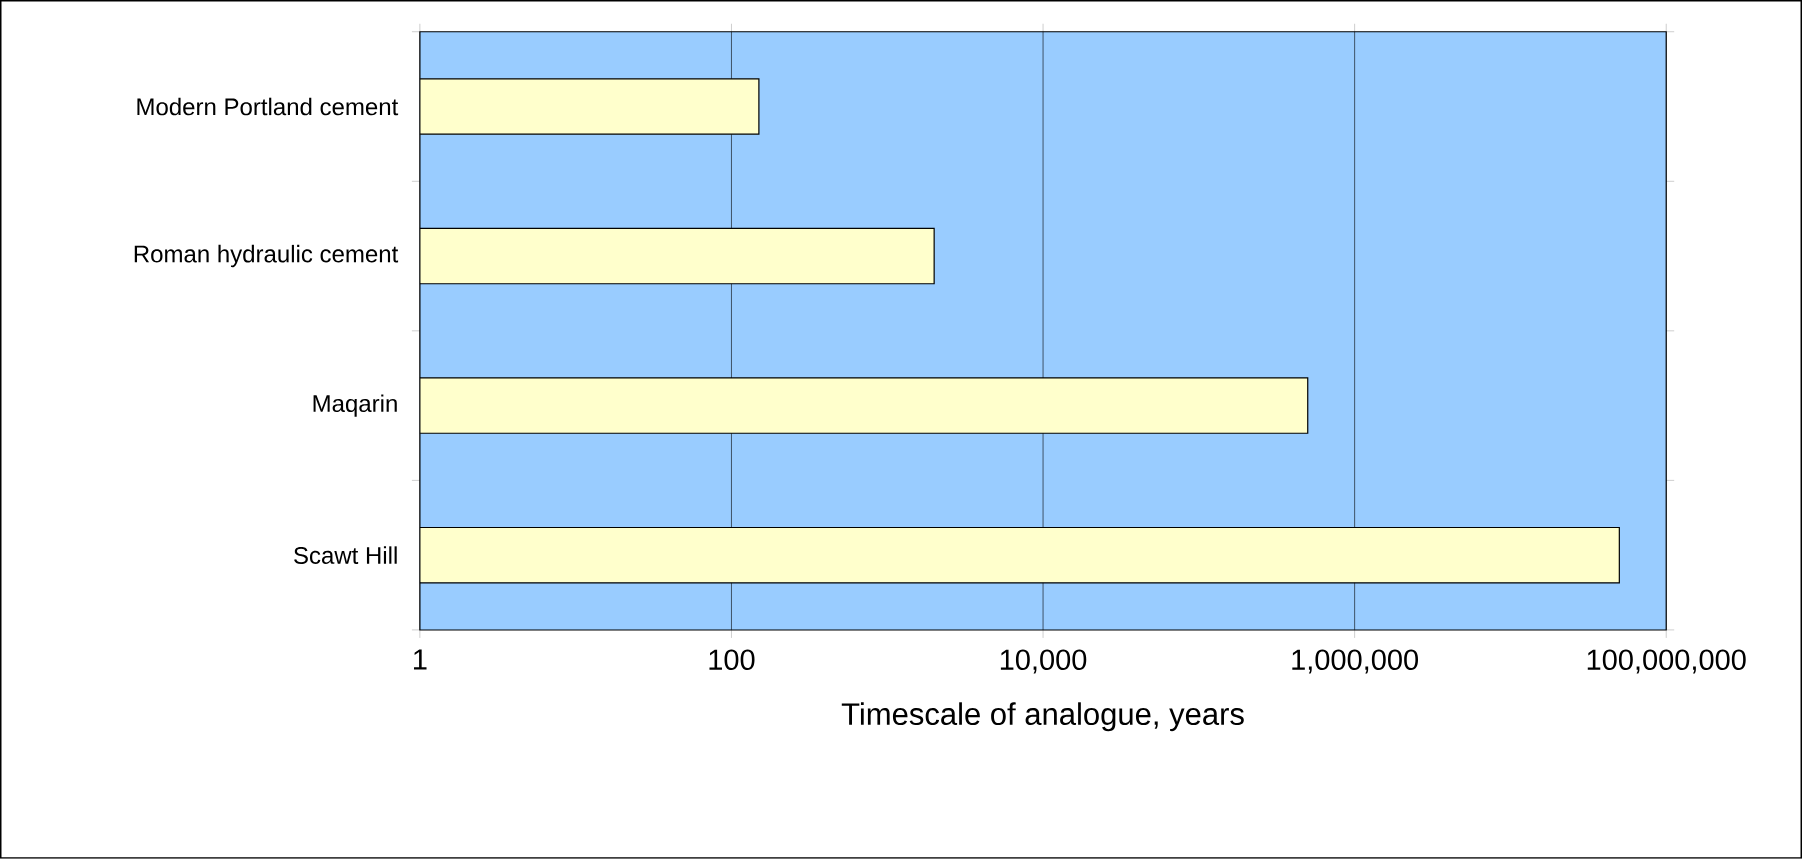  What do you see at coordinates (1043, 661) in the screenshot?
I see `x-tick-label: 10,000` at bounding box center [1043, 661].